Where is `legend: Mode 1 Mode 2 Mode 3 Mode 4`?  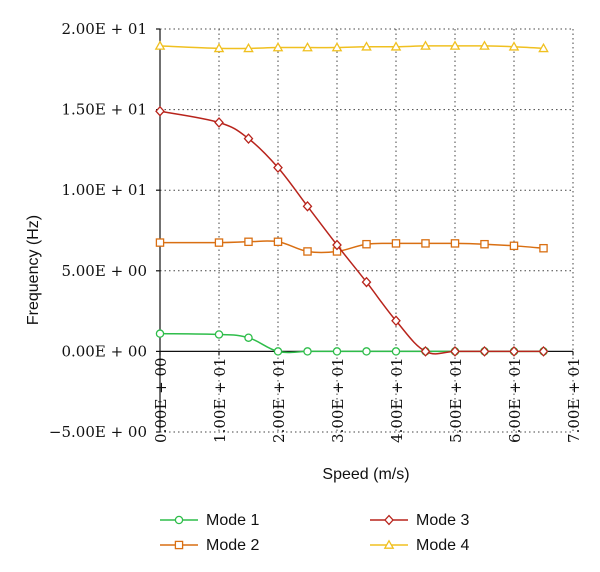 legend: Mode 1 Mode 2 Mode 3 Mode 4 is located at coordinates (314, 533).